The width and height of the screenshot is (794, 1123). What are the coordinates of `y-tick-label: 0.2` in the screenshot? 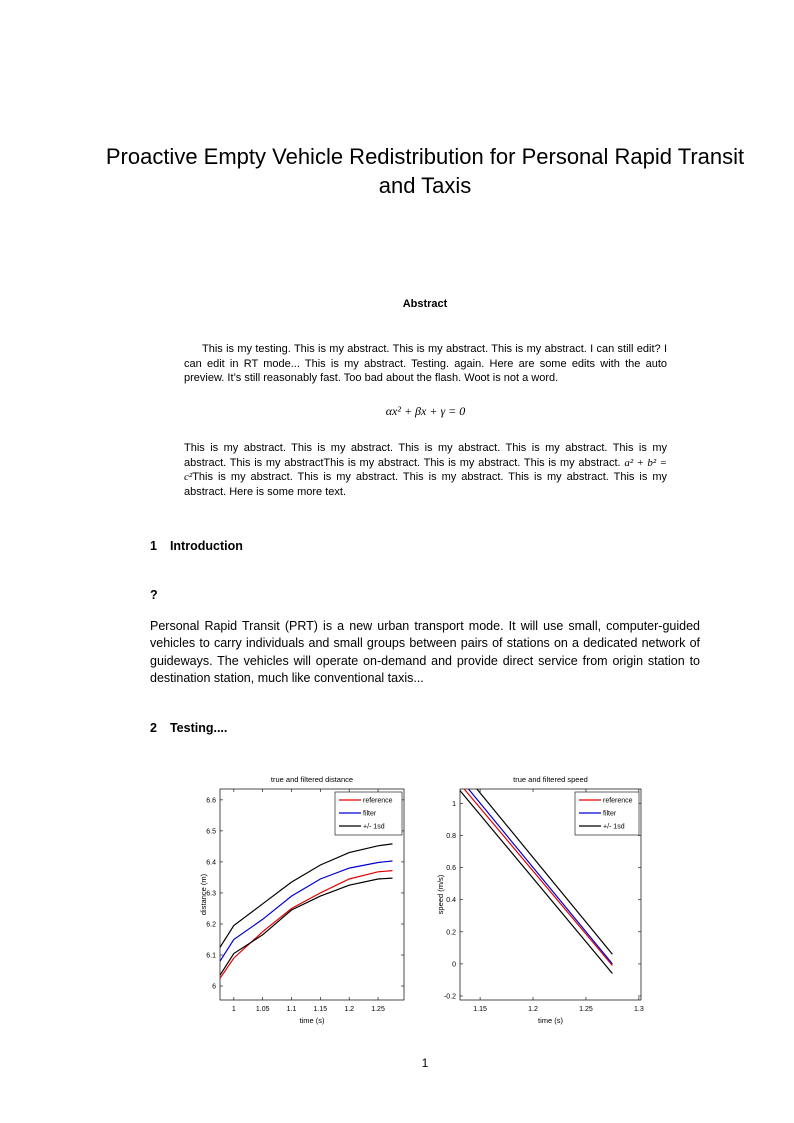 It's located at (451, 932).